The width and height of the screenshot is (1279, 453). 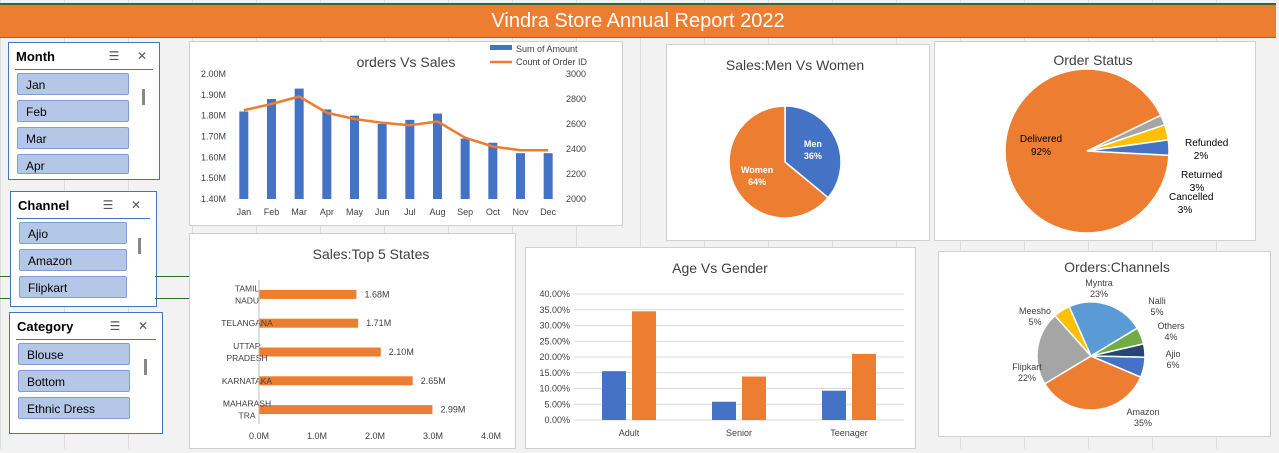 What do you see at coordinates (382, 212) in the screenshot?
I see `x-tick-label: Jun` at bounding box center [382, 212].